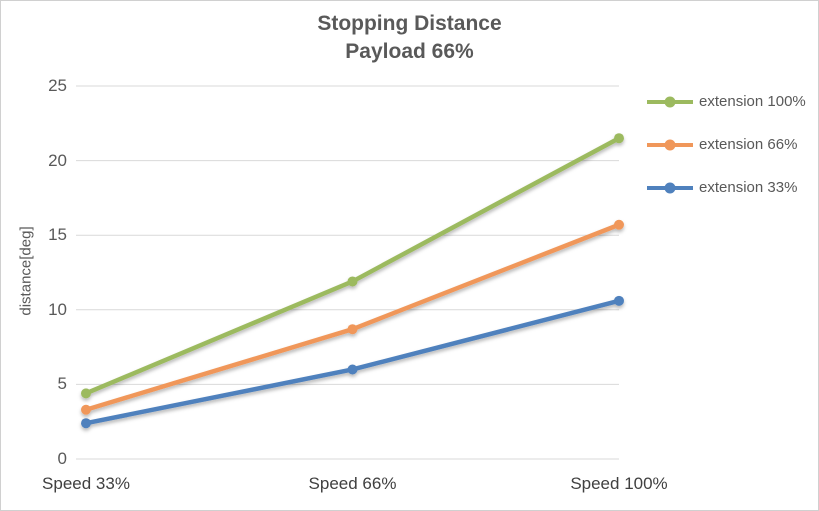 This screenshot has height=511, width=819. What do you see at coordinates (409, 51) in the screenshot?
I see `chart-title-line2: Payload 66%` at bounding box center [409, 51].